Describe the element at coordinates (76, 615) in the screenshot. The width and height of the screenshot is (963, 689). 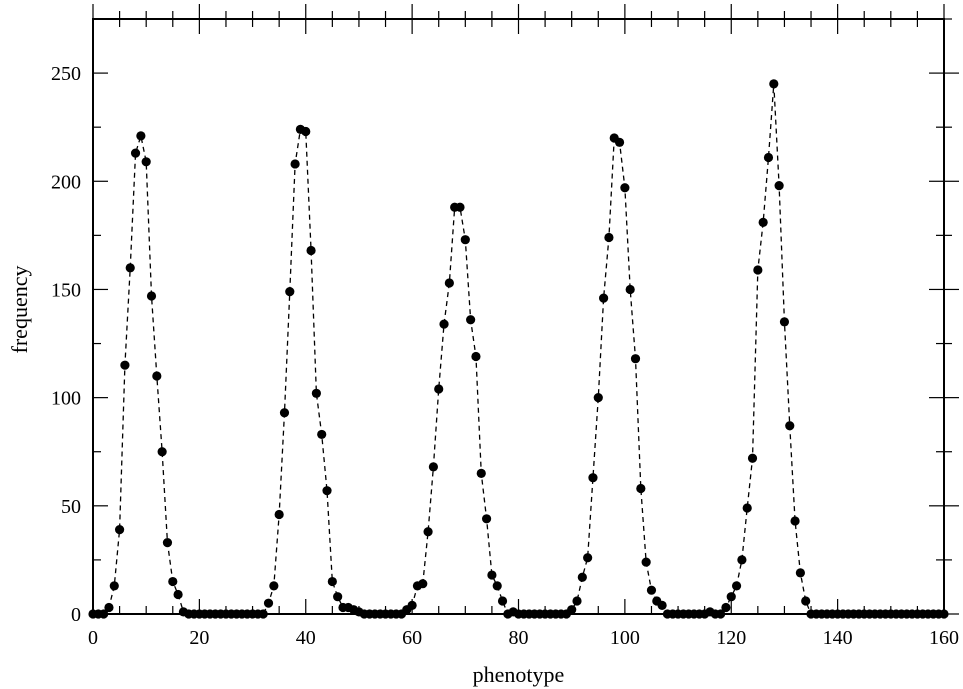
I see `y-tick-label: 0` at that location.